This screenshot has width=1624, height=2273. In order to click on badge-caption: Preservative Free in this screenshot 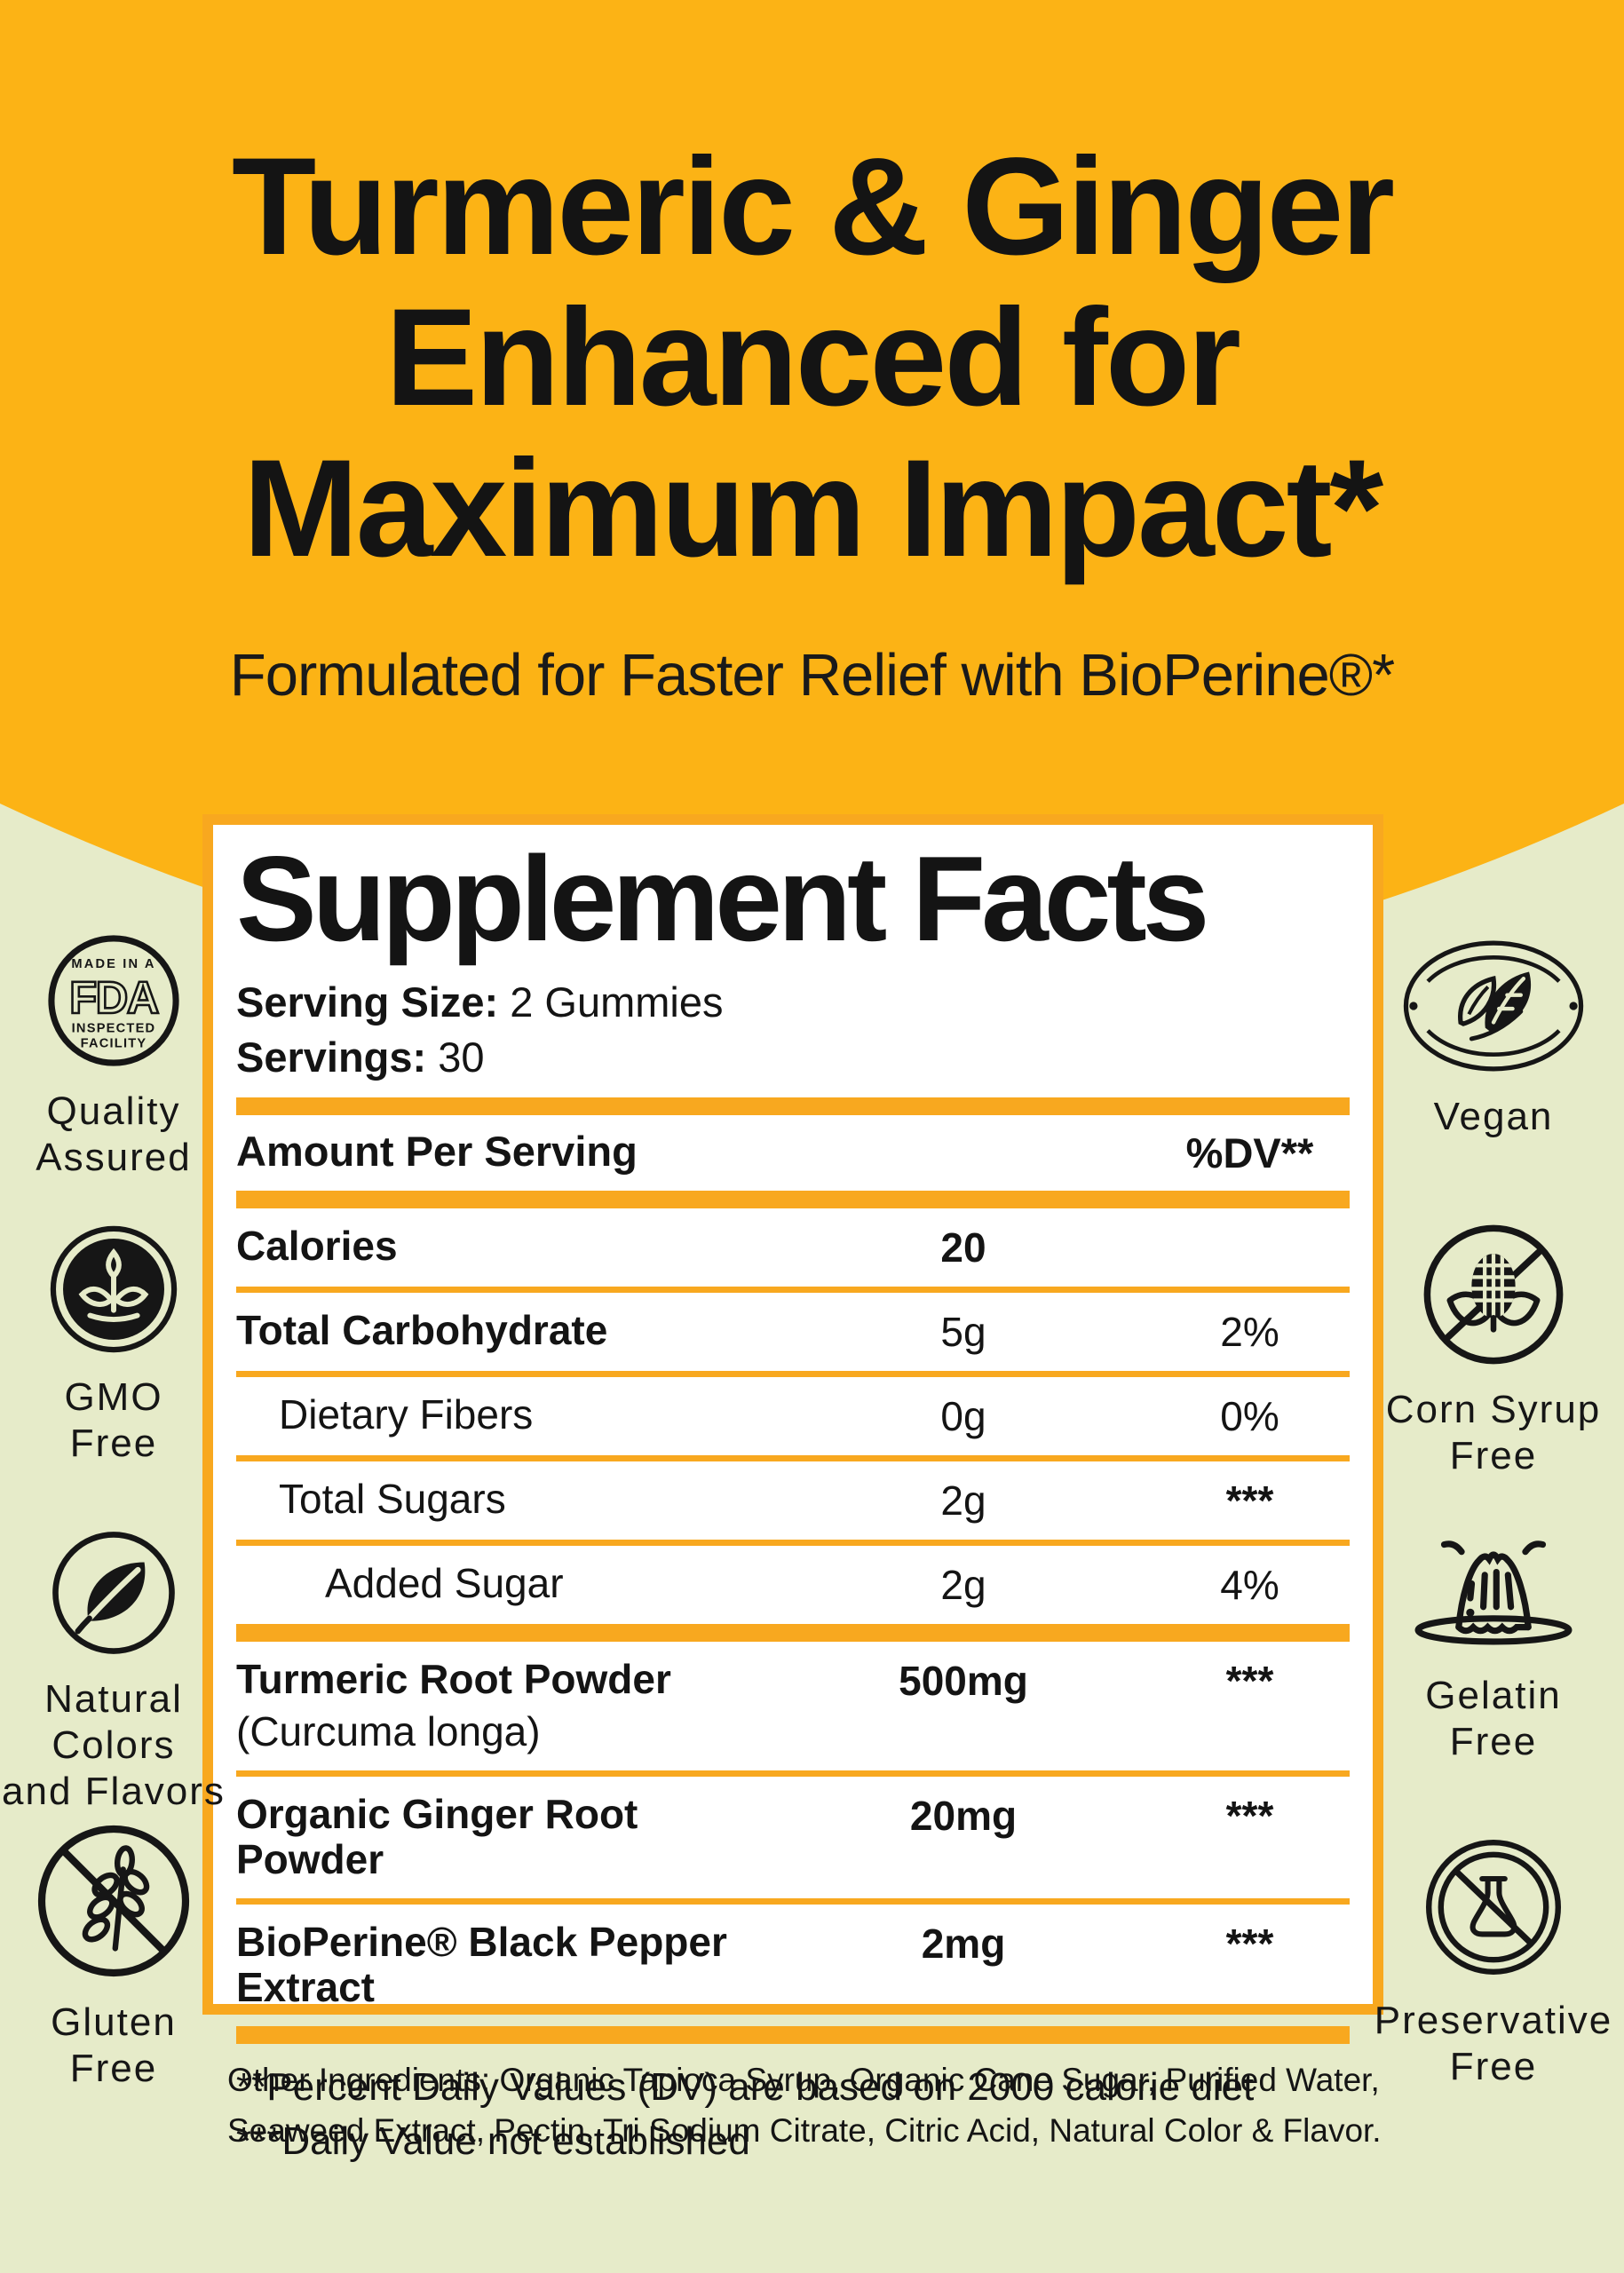, I will do `click(1493, 2043)`.